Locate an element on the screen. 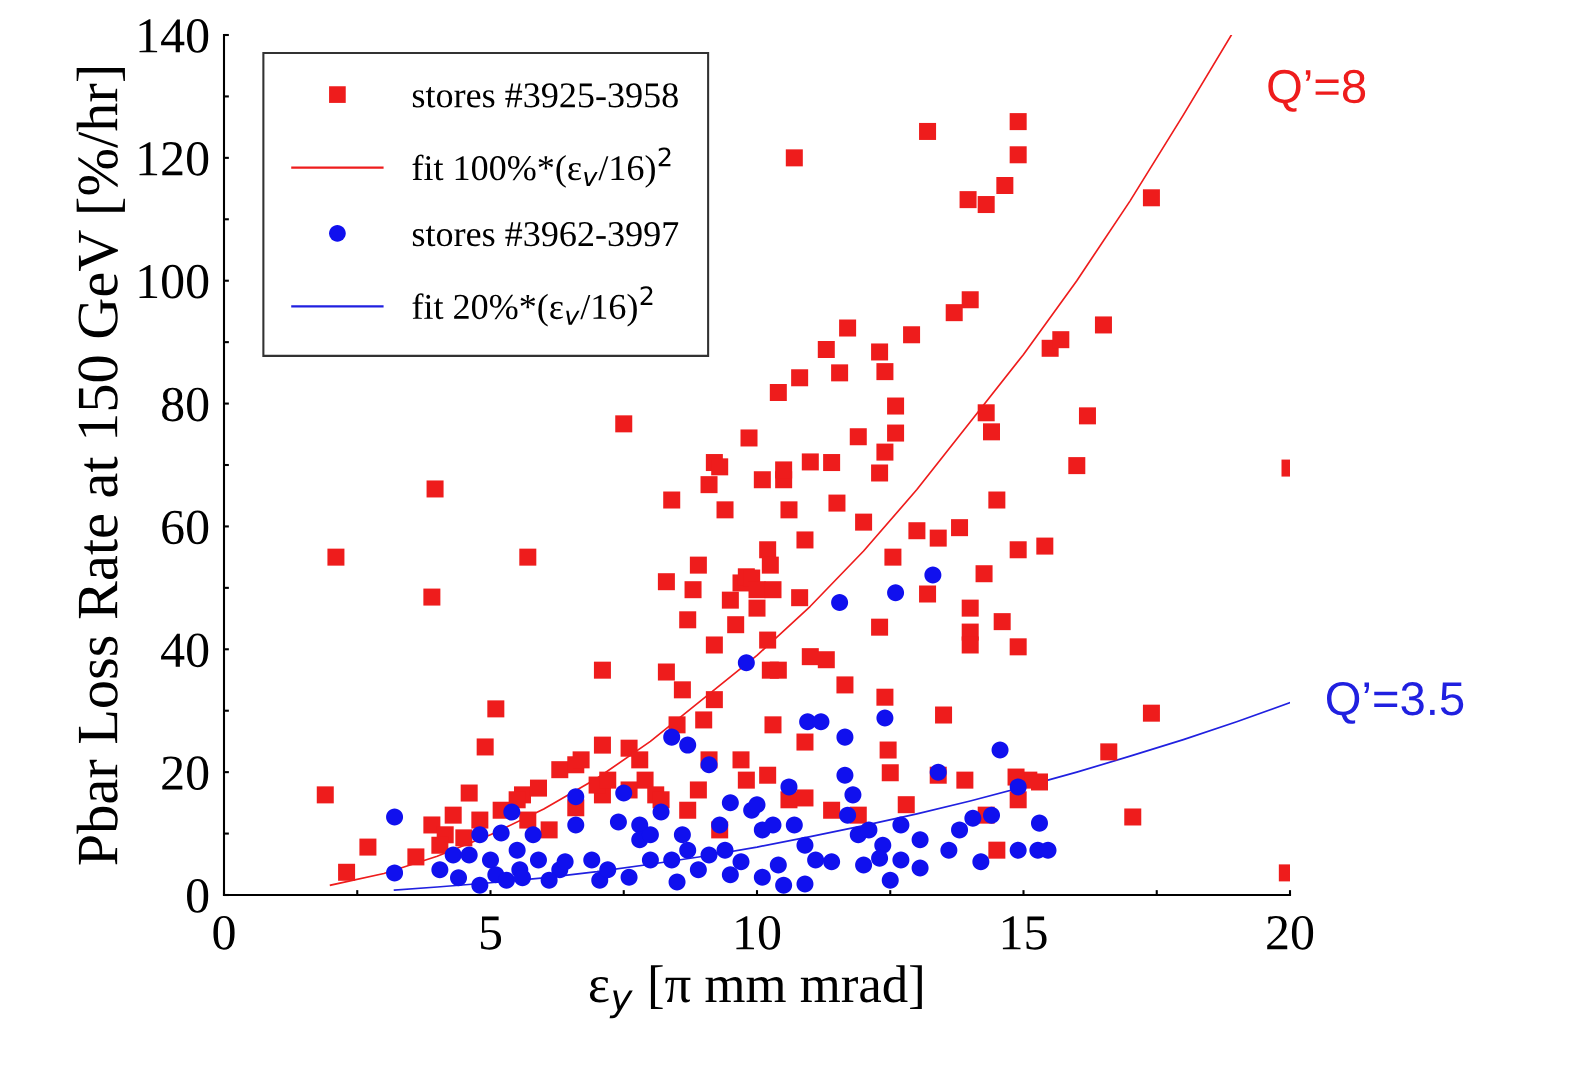 The image size is (1570, 1078). annotation: Q’=8 is located at coordinates (1317, 90).